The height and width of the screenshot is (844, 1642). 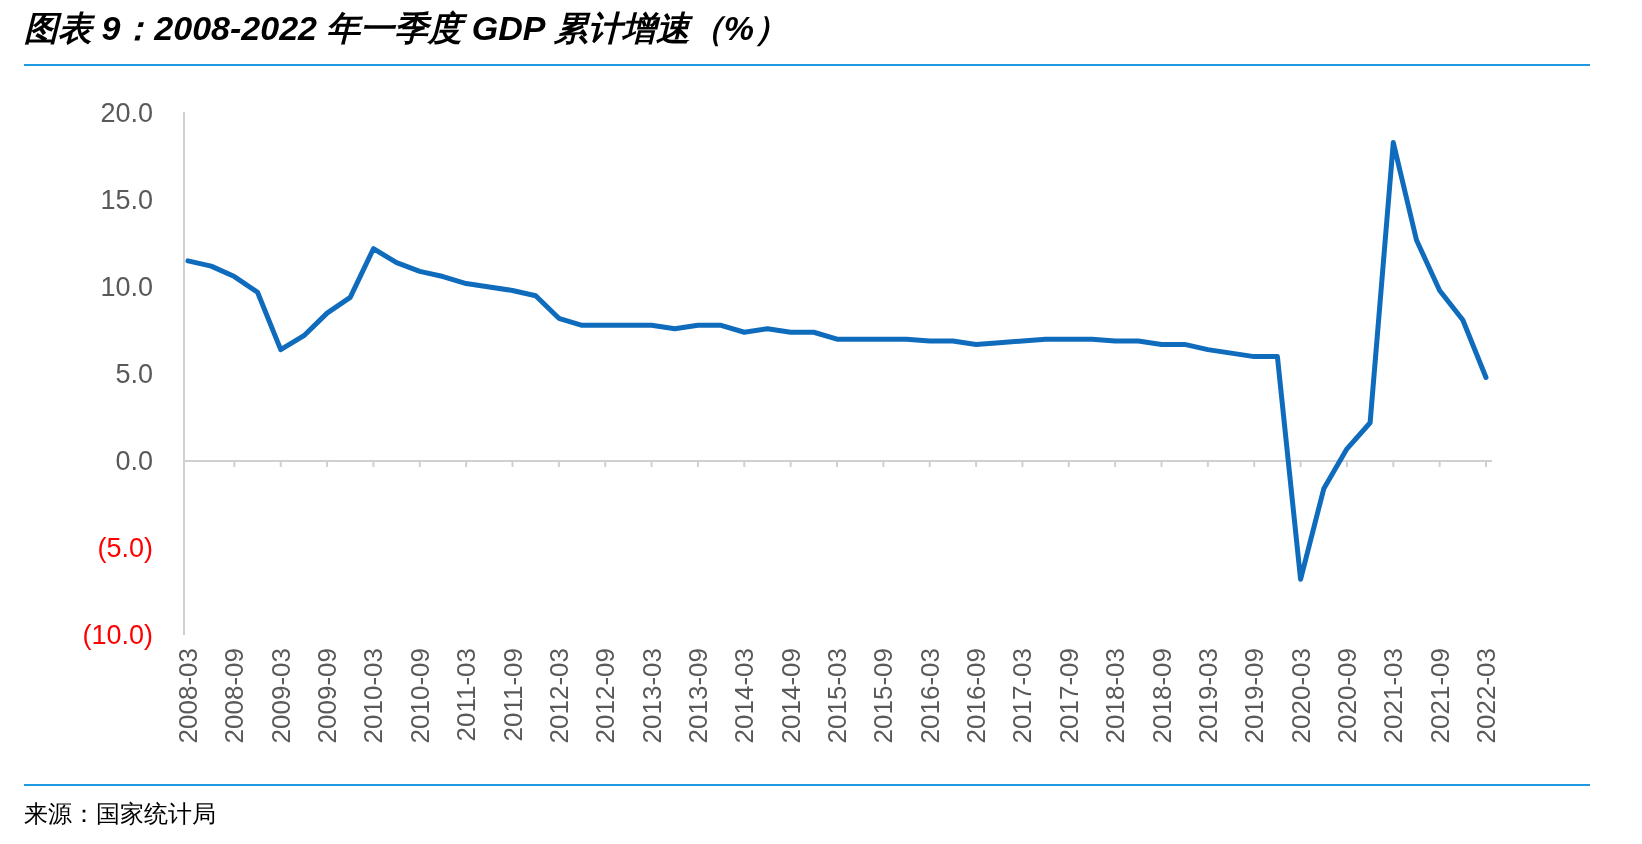 I want to click on x-tick-label: 2015-09, so click(x=883, y=696).